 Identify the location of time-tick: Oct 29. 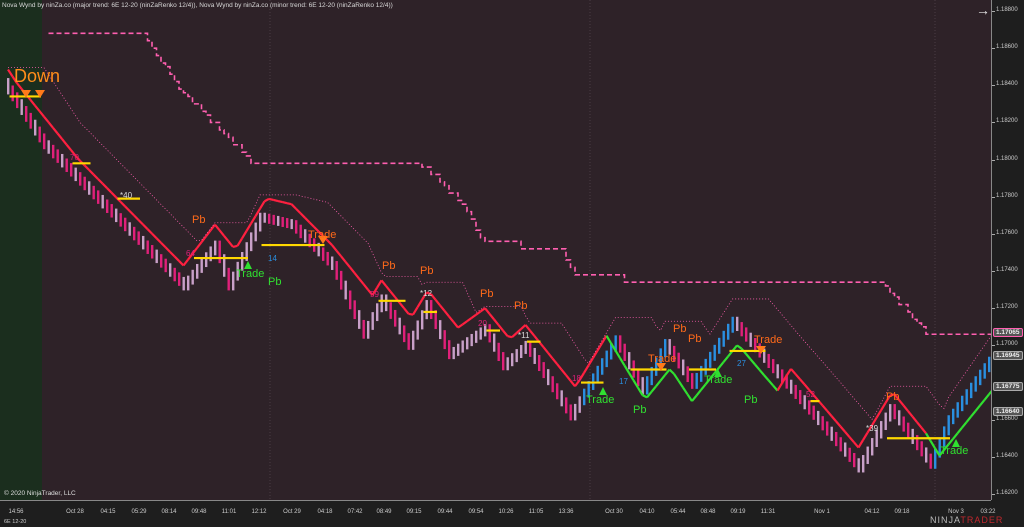
(292, 512).